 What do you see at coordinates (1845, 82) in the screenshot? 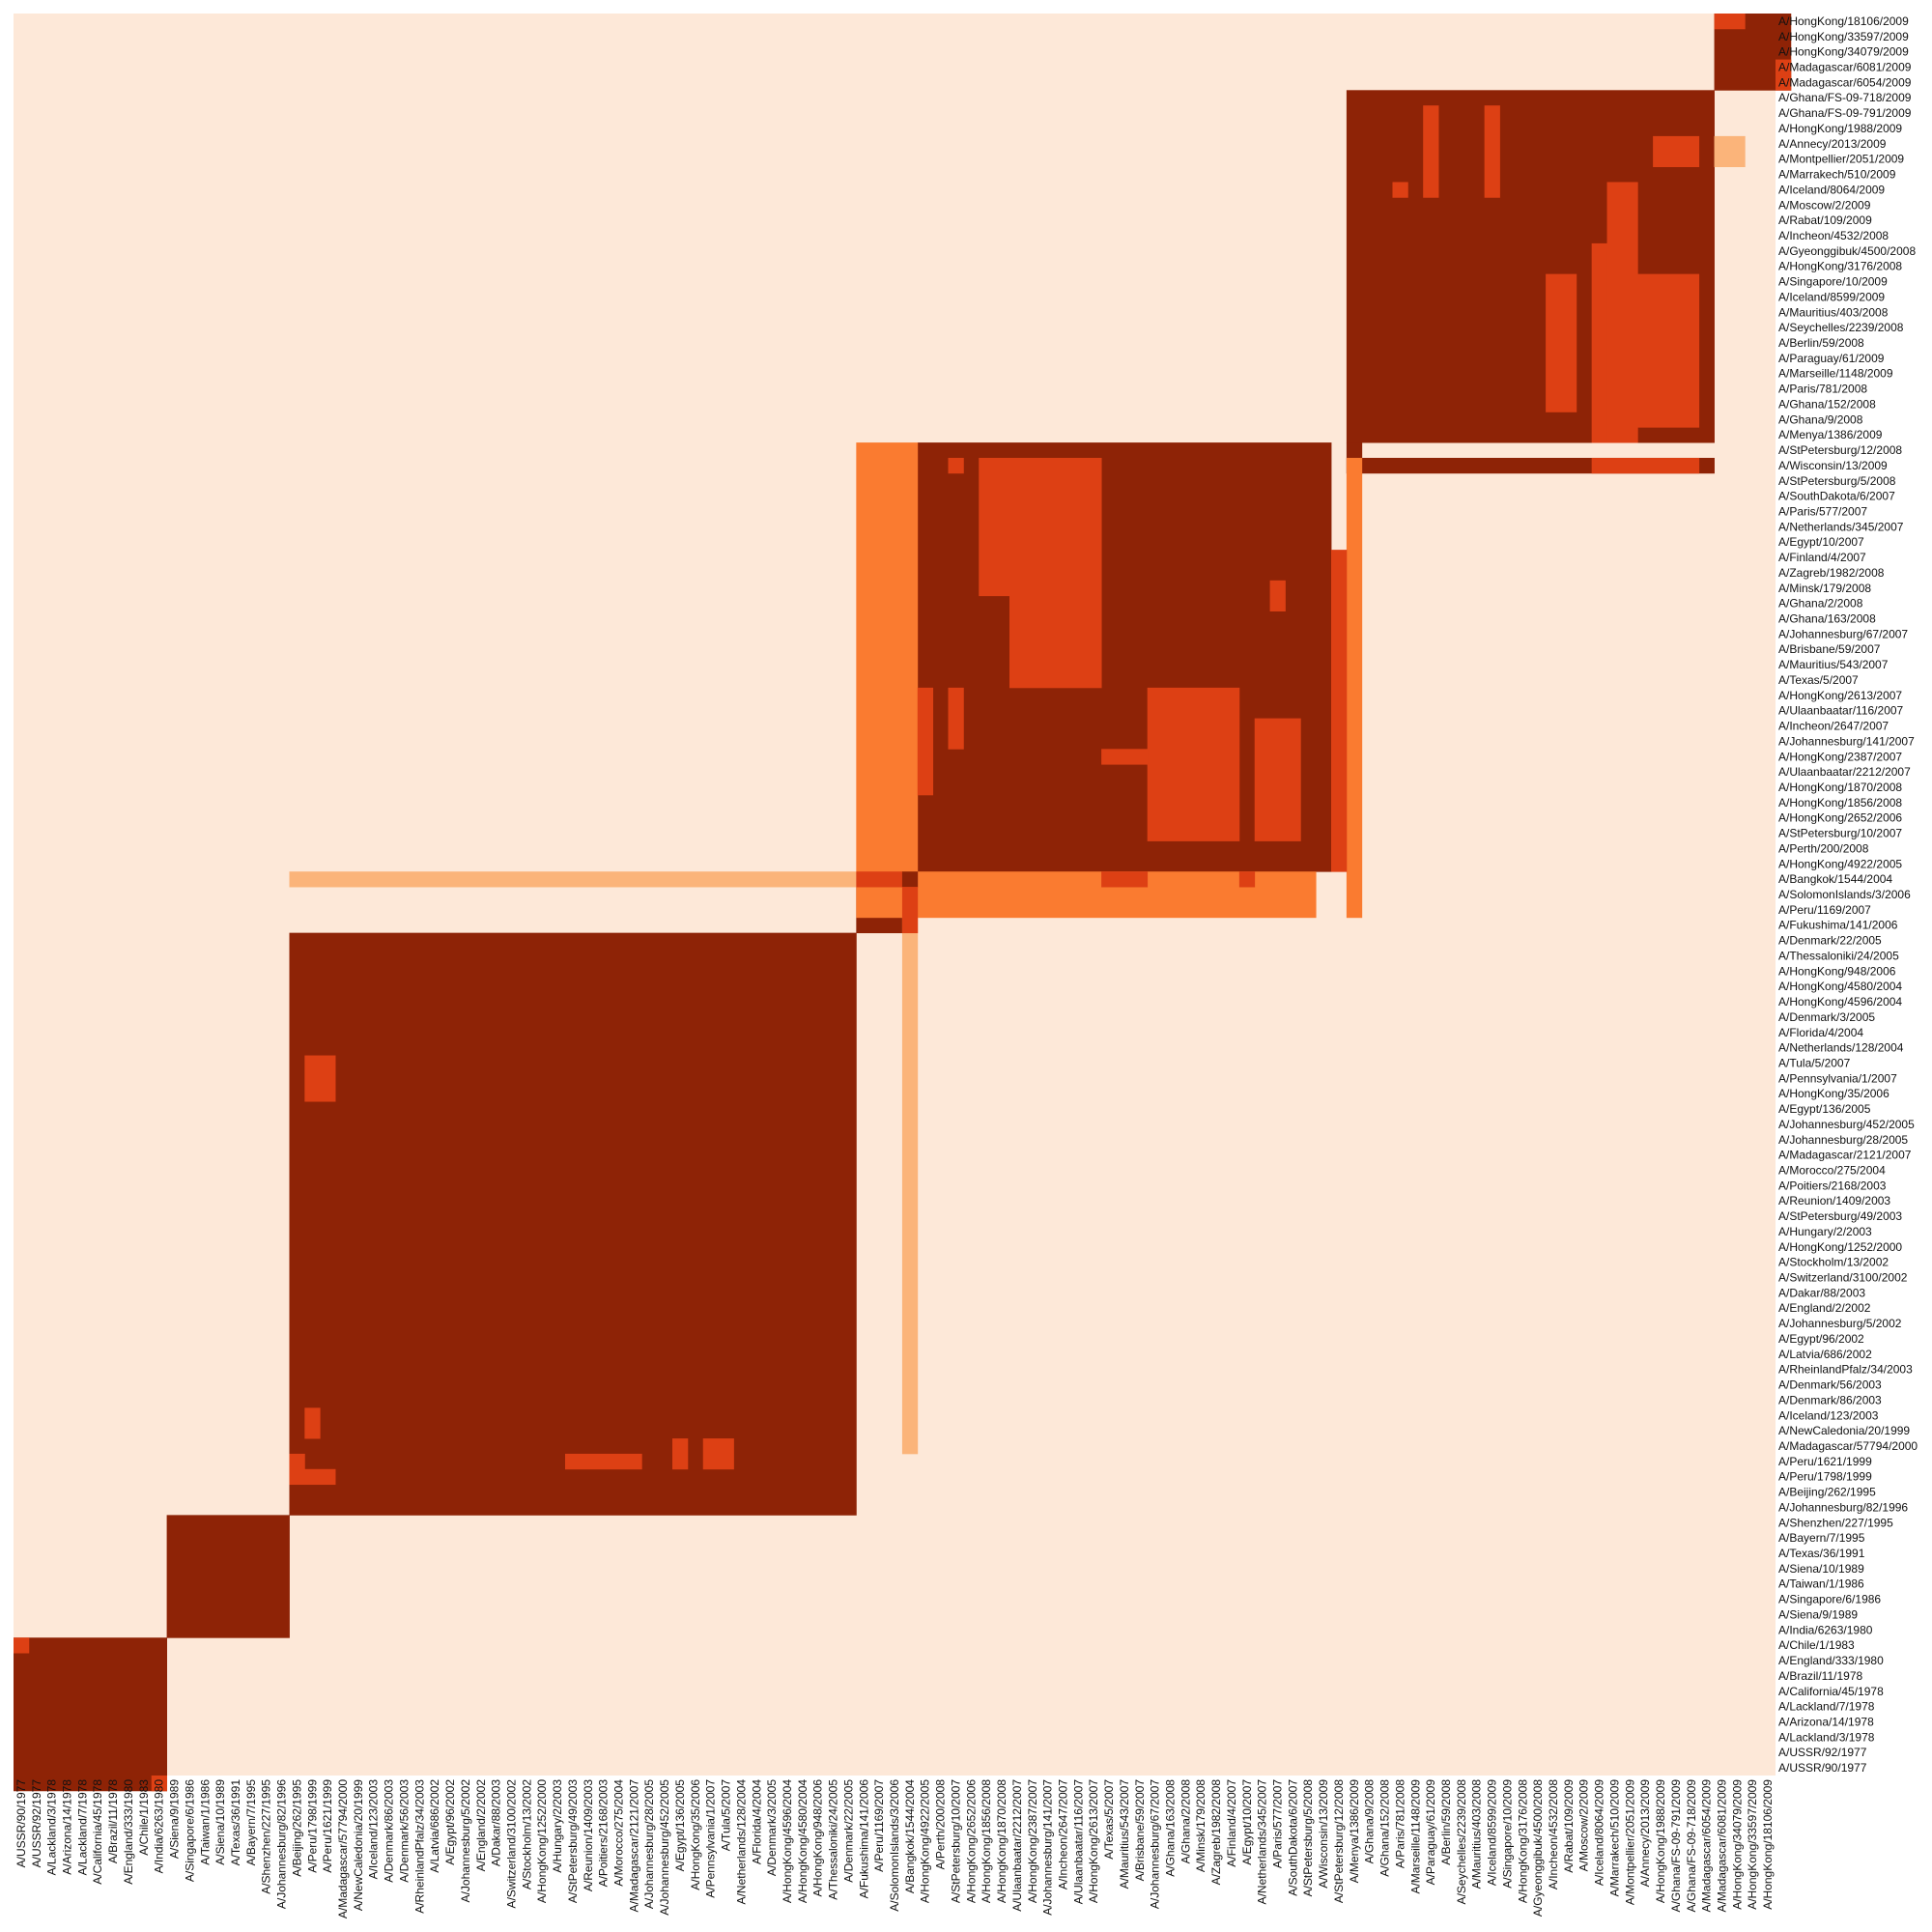
I see `y-tick-label: A/Madagascar/6054/2009` at bounding box center [1845, 82].